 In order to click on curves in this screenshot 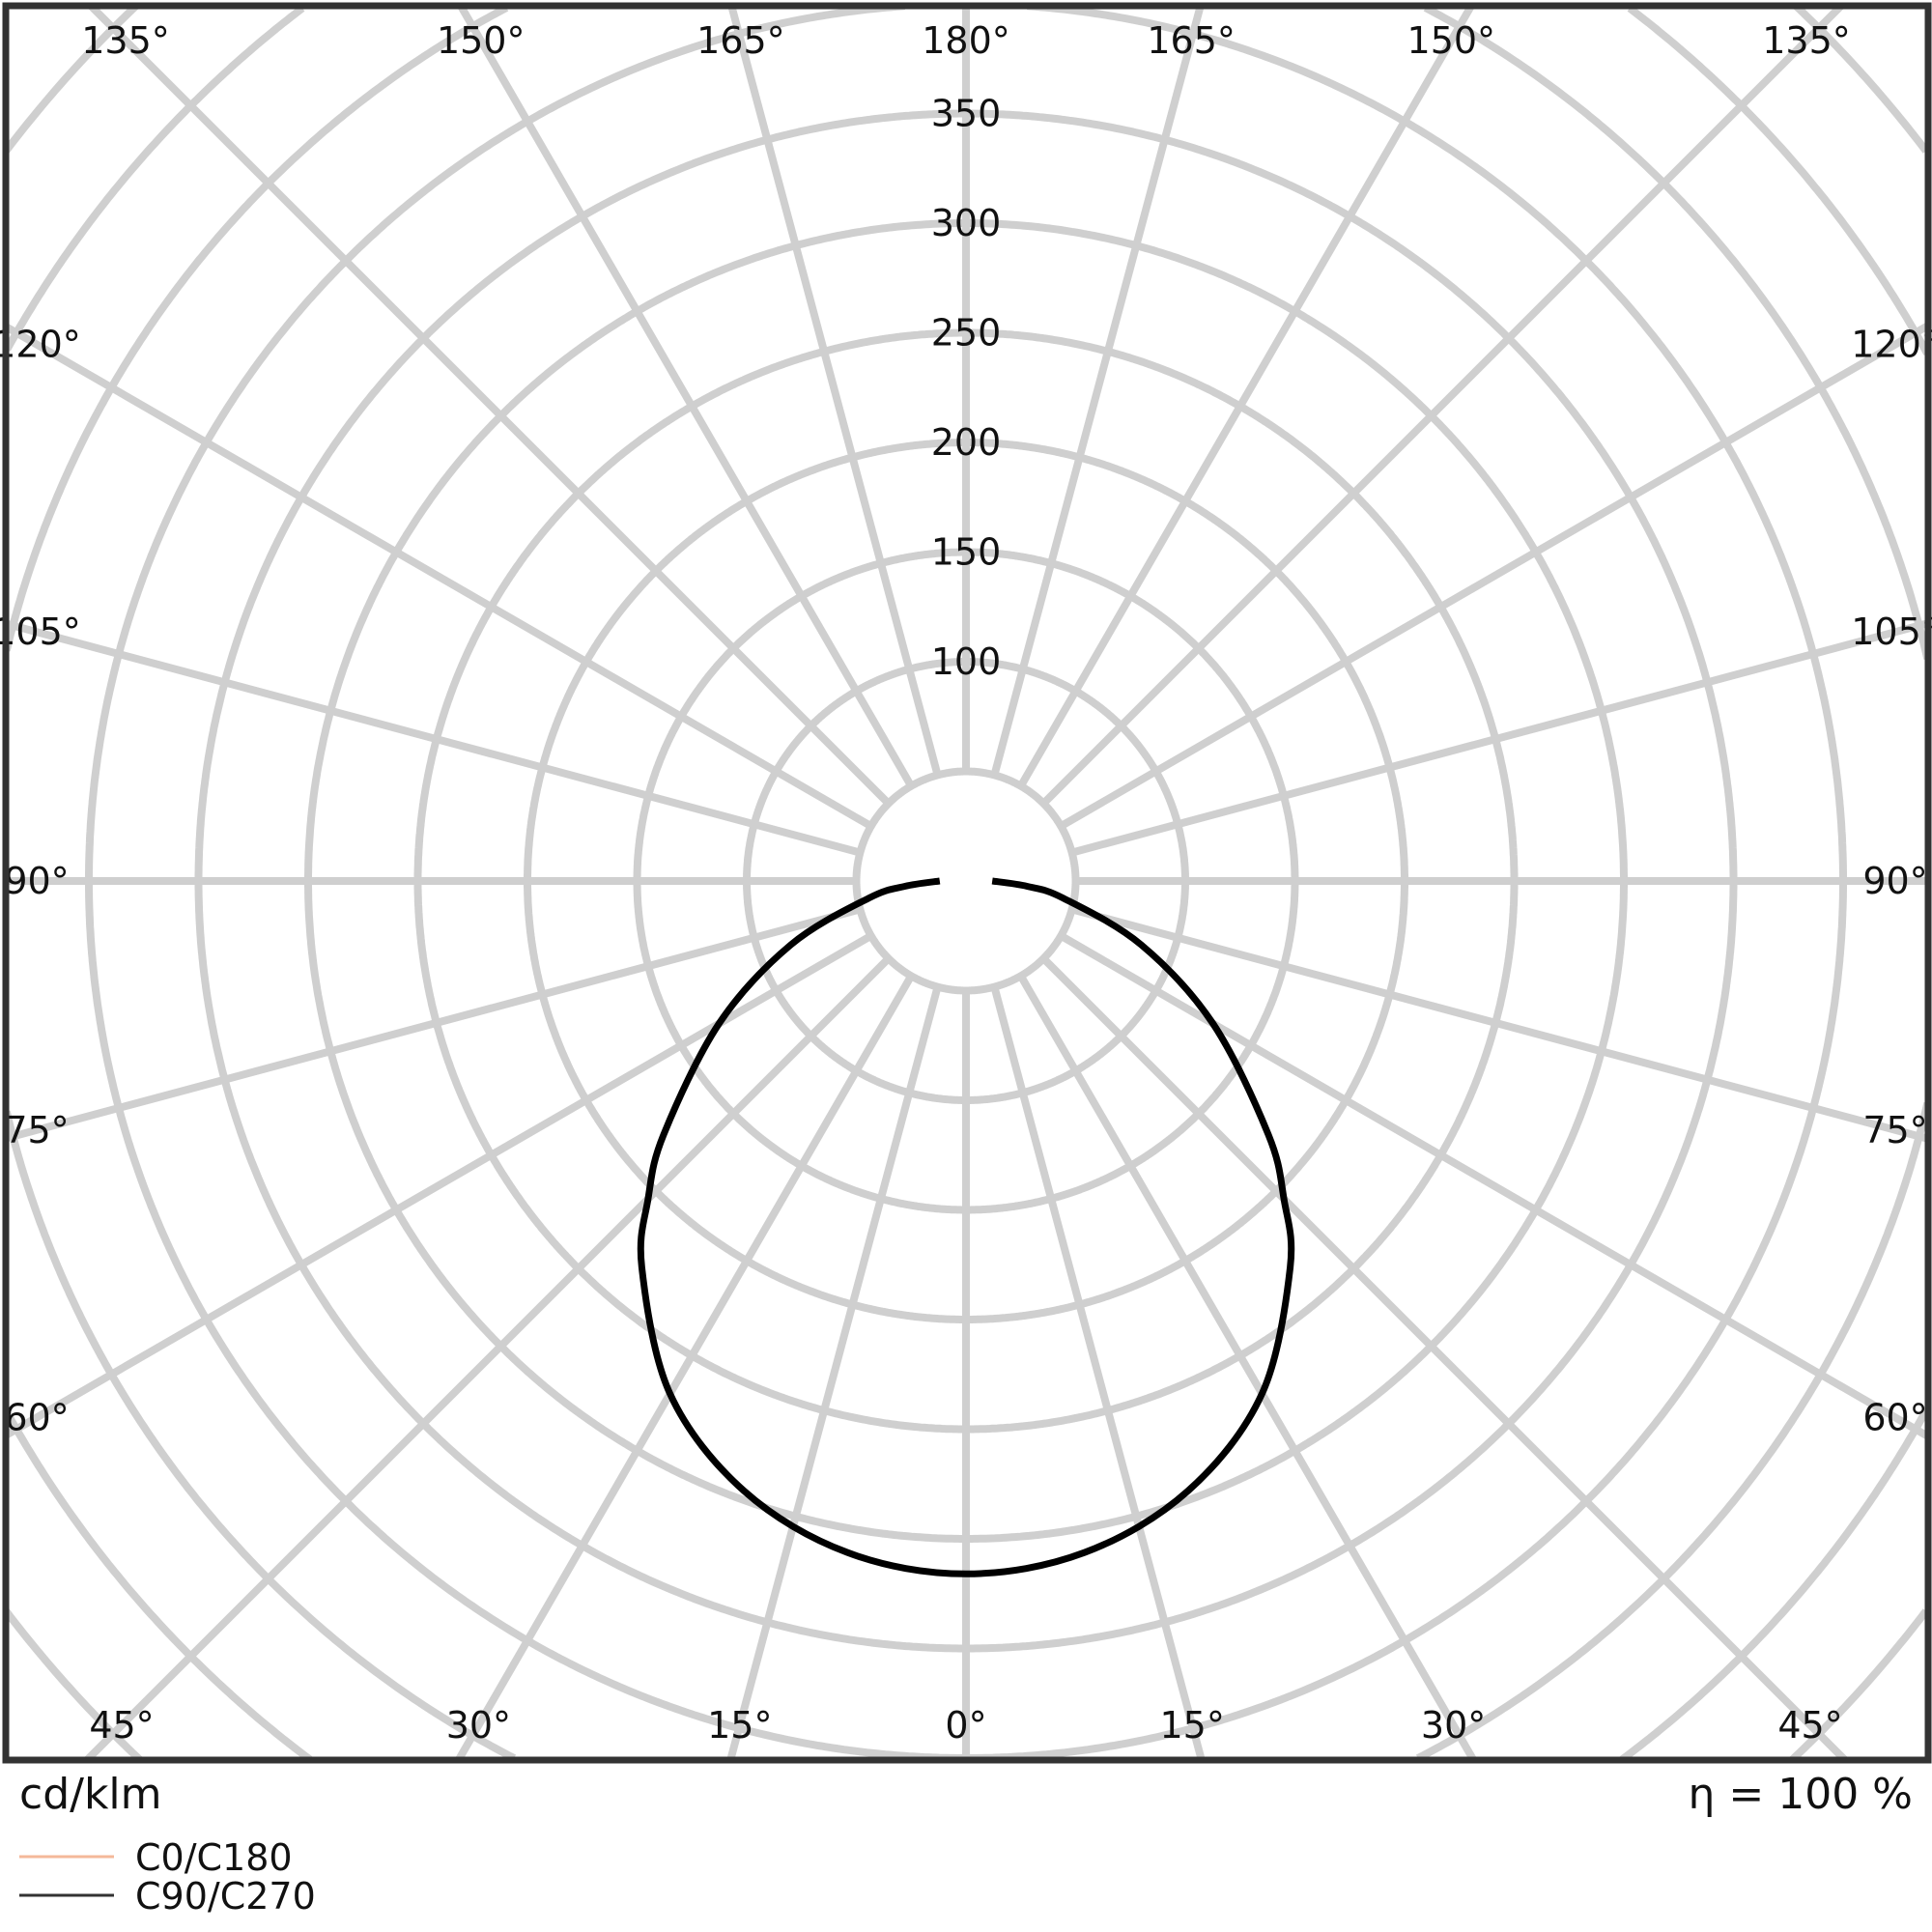, I will do `click(966, 1227)`.